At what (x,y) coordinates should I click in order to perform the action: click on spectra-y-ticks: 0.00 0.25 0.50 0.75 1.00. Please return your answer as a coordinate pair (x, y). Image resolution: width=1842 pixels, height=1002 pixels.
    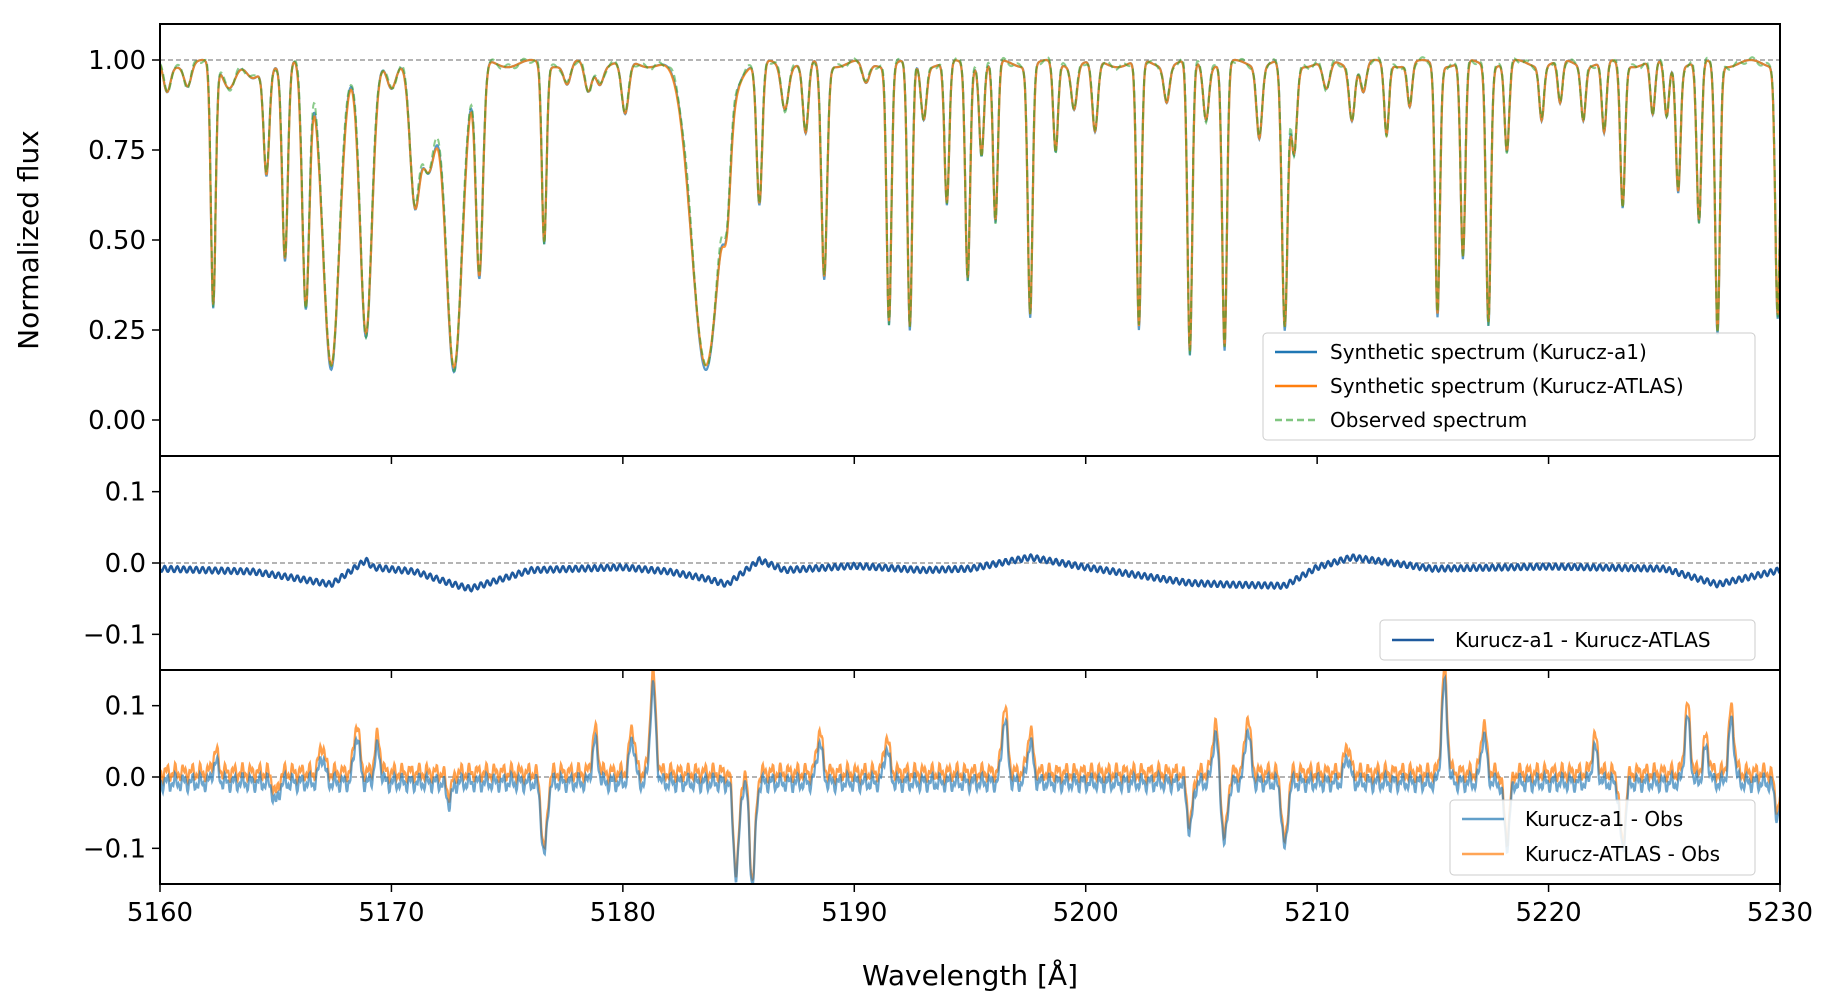
    Looking at the image, I should click on (124, 241).